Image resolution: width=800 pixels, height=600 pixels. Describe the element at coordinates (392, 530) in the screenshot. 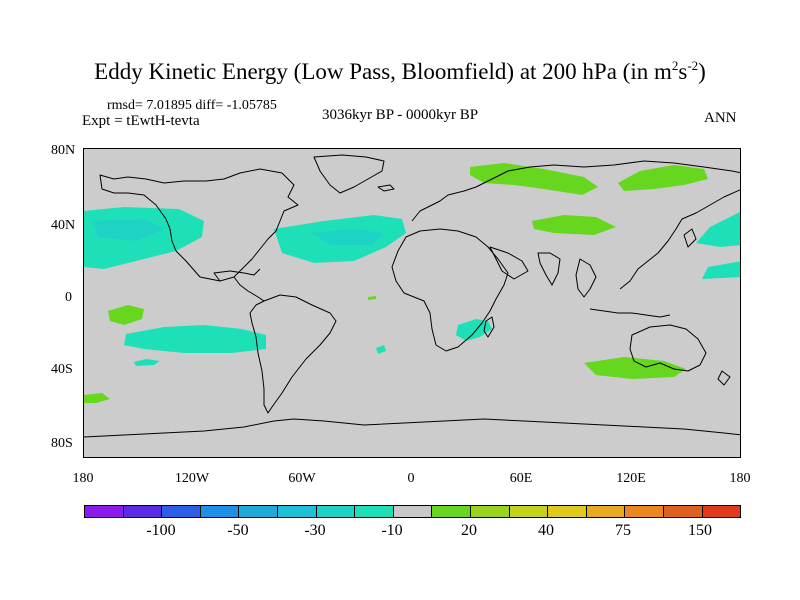

I see `colorbar-label: -10` at that location.